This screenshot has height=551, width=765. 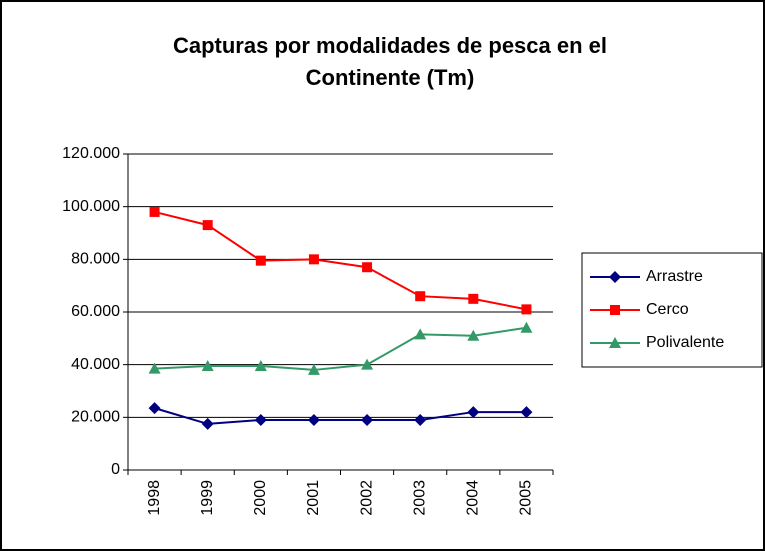 What do you see at coordinates (91, 153) in the screenshot?
I see `y-tick-label: 120.000` at bounding box center [91, 153].